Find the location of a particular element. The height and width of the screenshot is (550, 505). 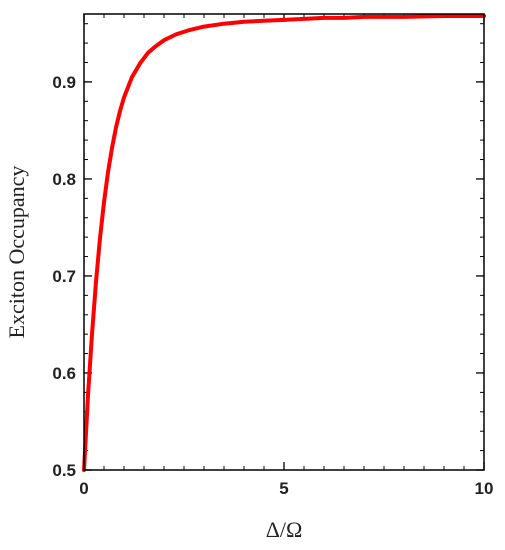

x-tick-label: 10 is located at coordinates (484, 488).